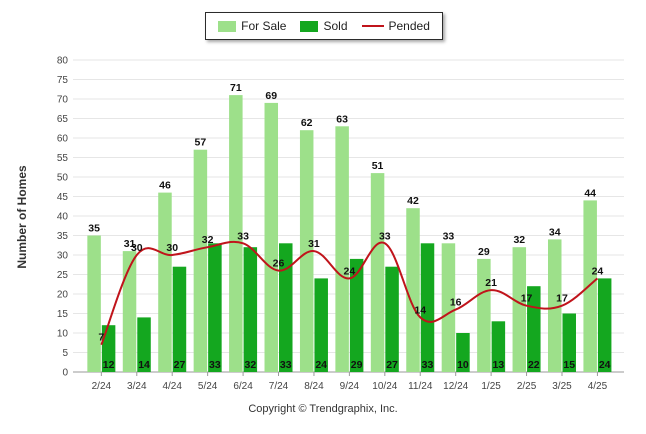  Describe the element at coordinates (109, 365) in the screenshot. I see `sold-data-label: 12` at that location.